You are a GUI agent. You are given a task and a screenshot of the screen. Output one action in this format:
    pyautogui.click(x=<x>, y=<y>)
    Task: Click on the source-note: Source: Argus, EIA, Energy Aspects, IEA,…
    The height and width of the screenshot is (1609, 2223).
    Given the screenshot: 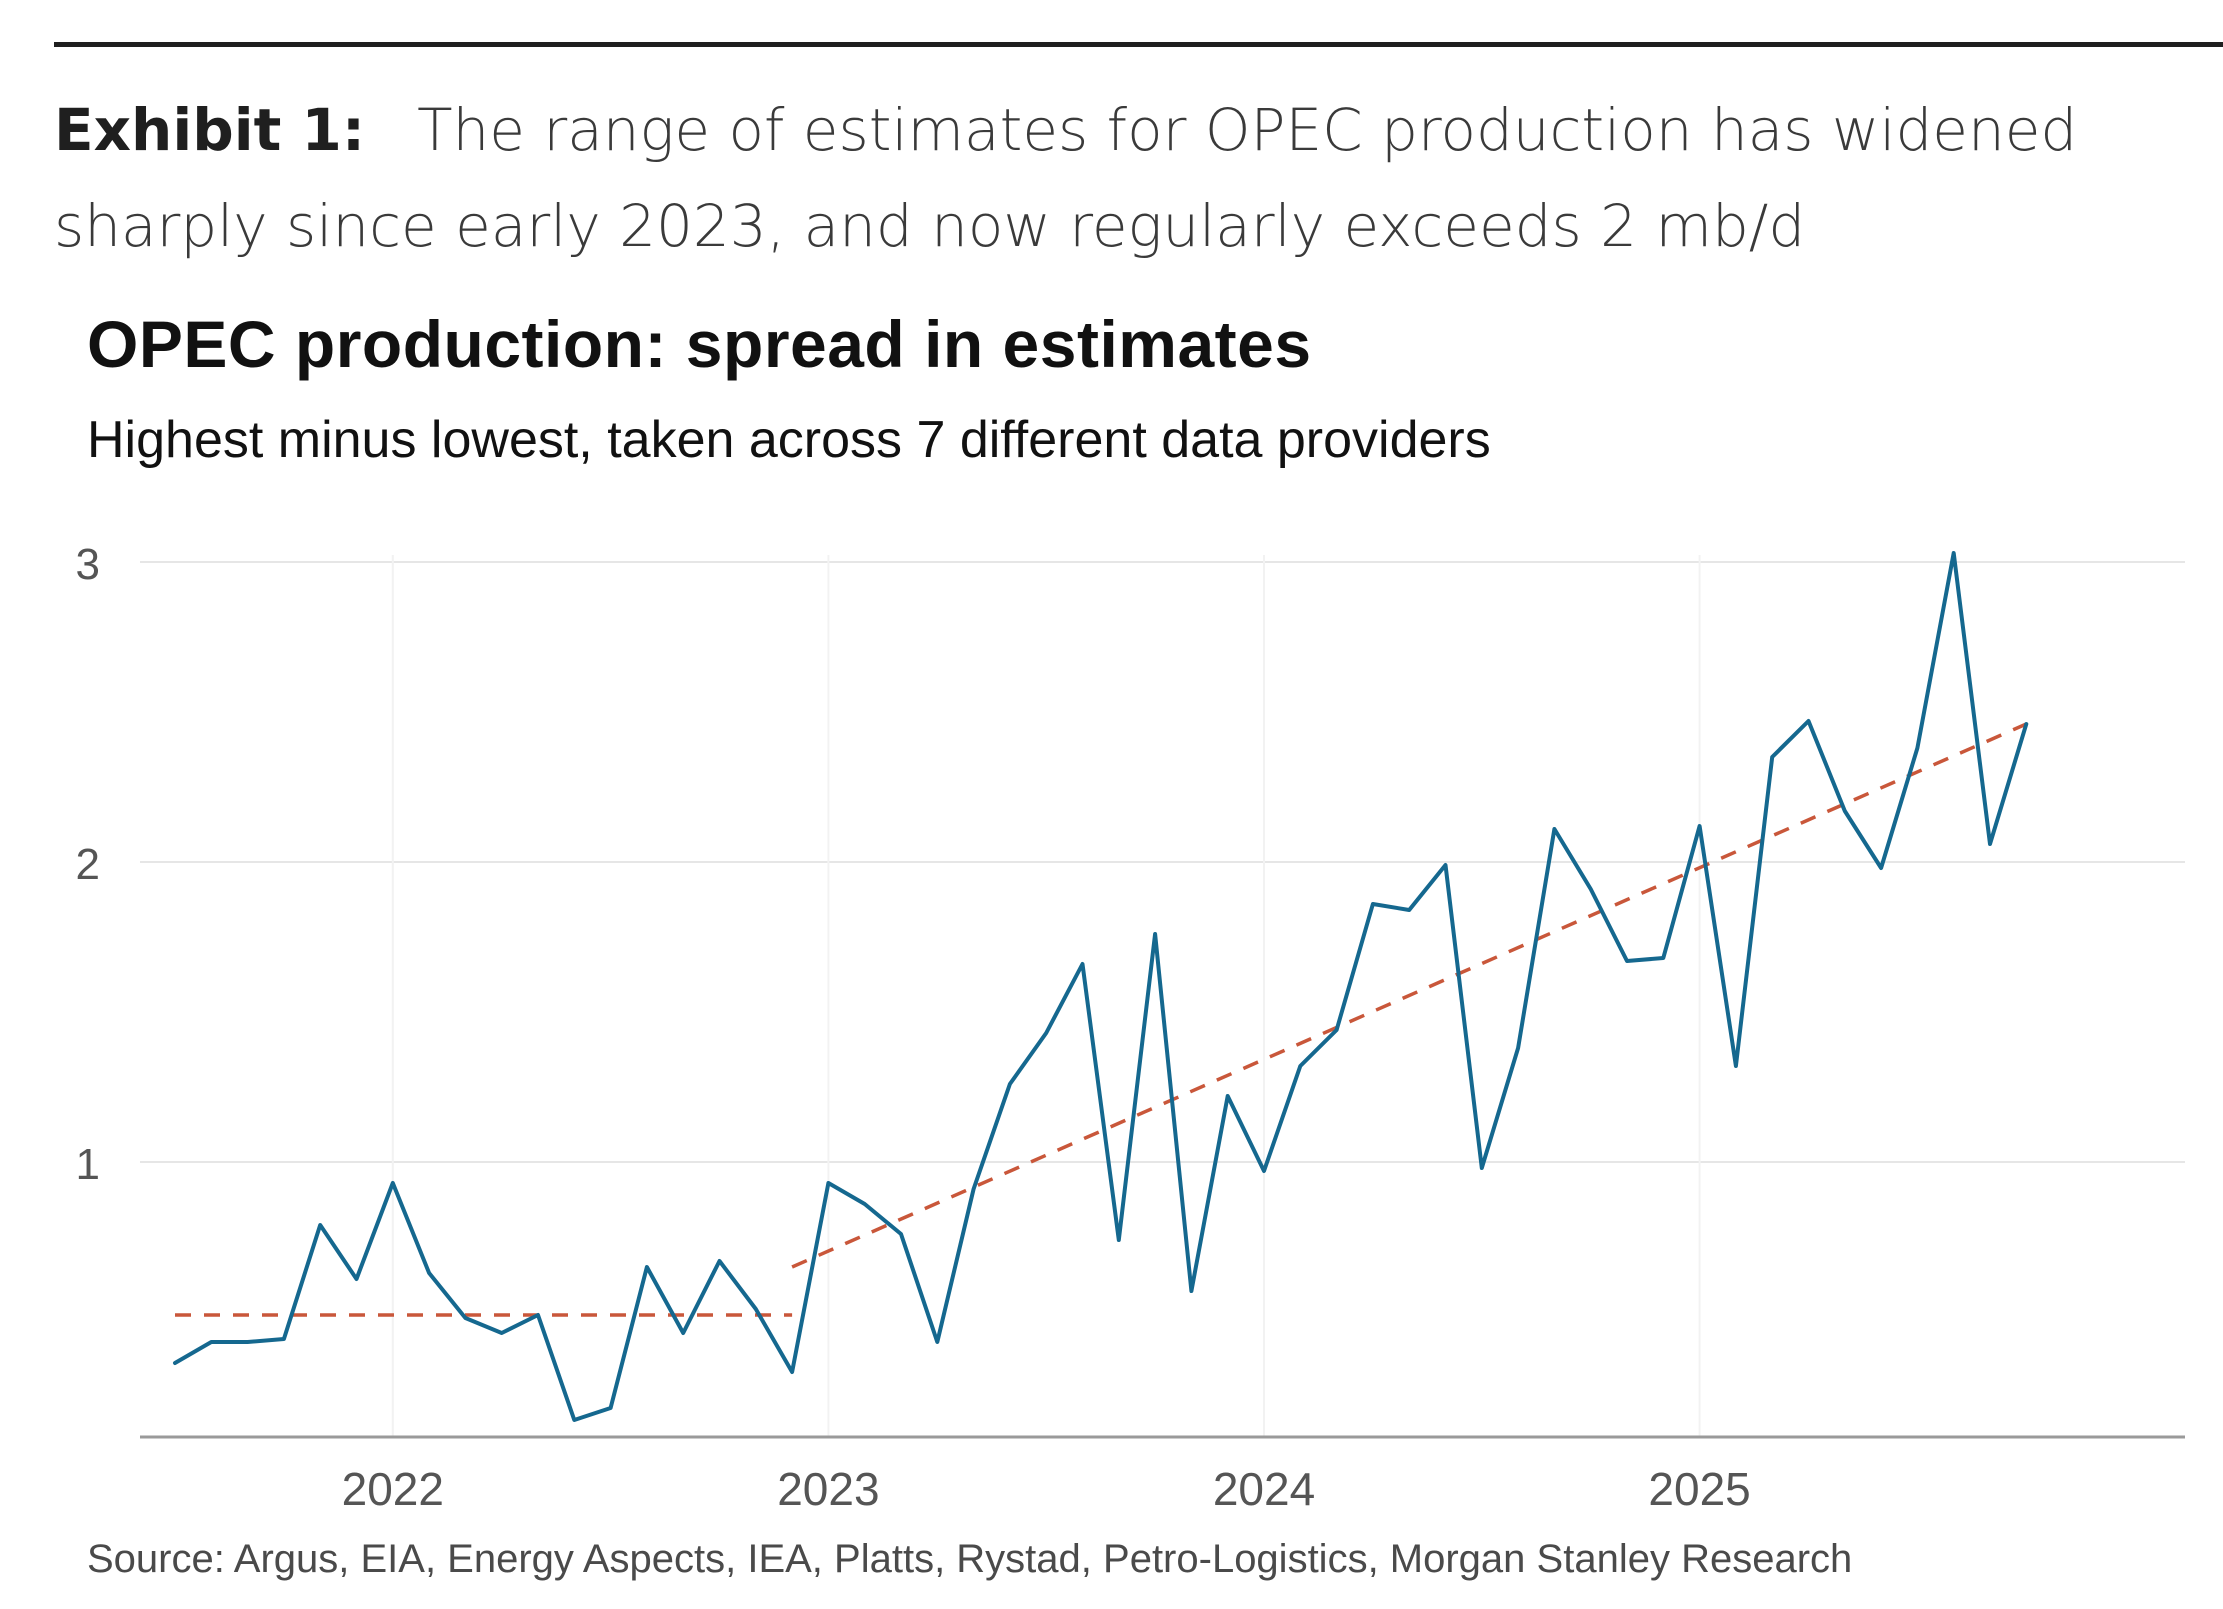 What is the action you would take?
    pyautogui.click(x=970, y=1559)
    